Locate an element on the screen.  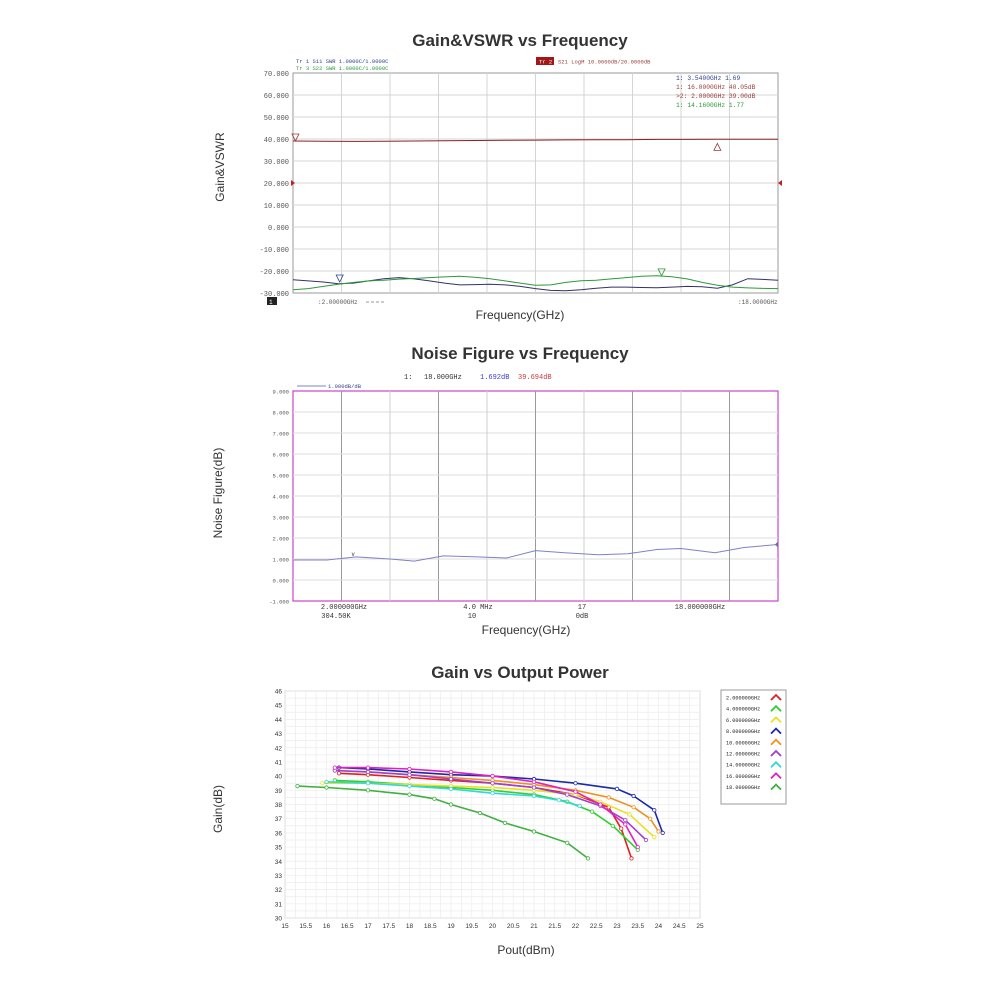
noise-figure-bottom-label-1: 17 is located at coordinates (582, 608).